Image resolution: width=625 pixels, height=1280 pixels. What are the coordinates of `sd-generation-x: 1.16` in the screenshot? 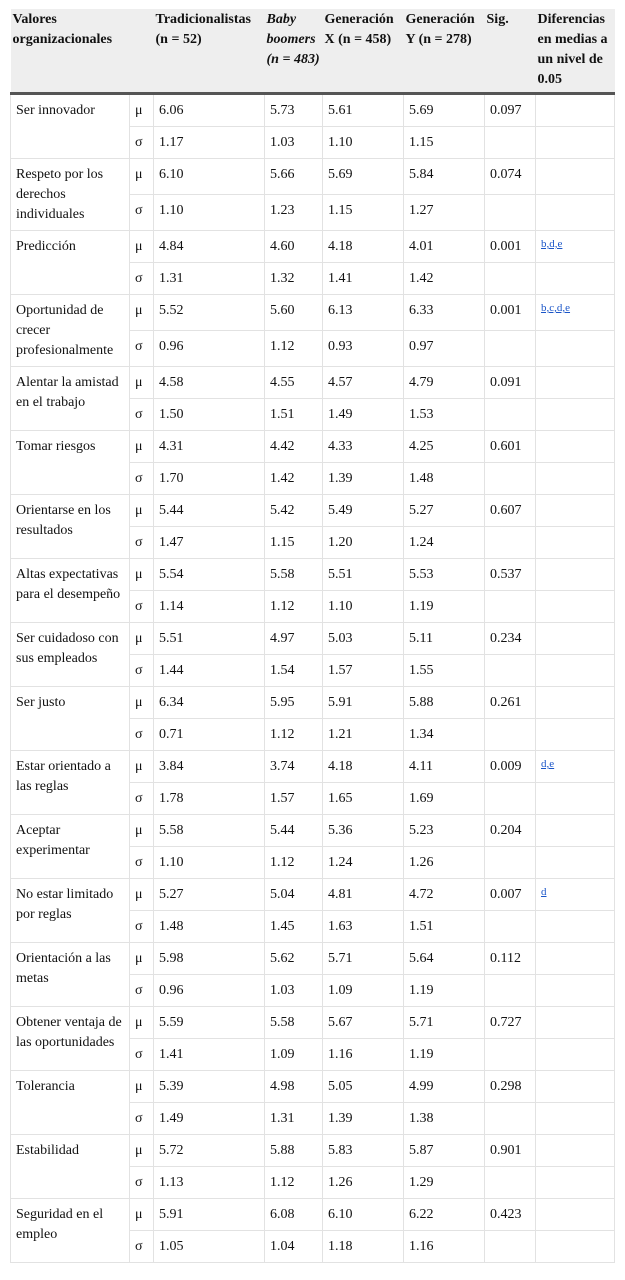 It's located at (363, 1054).